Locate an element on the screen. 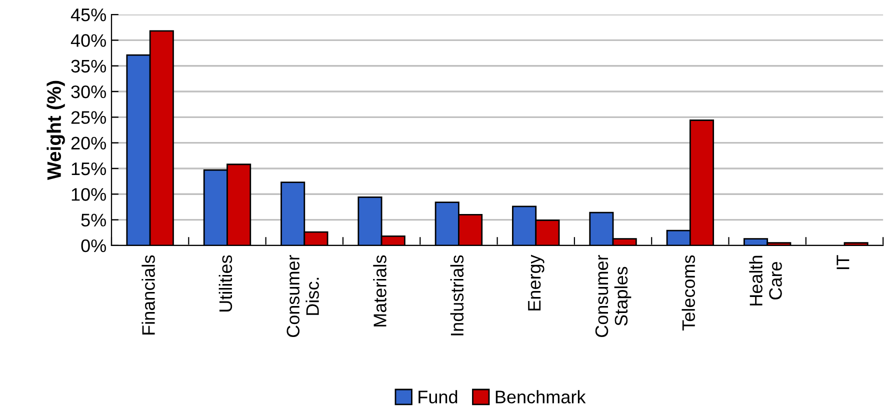 This screenshot has height=416, width=892. y-tick-label: 35% is located at coordinates (88, 66).